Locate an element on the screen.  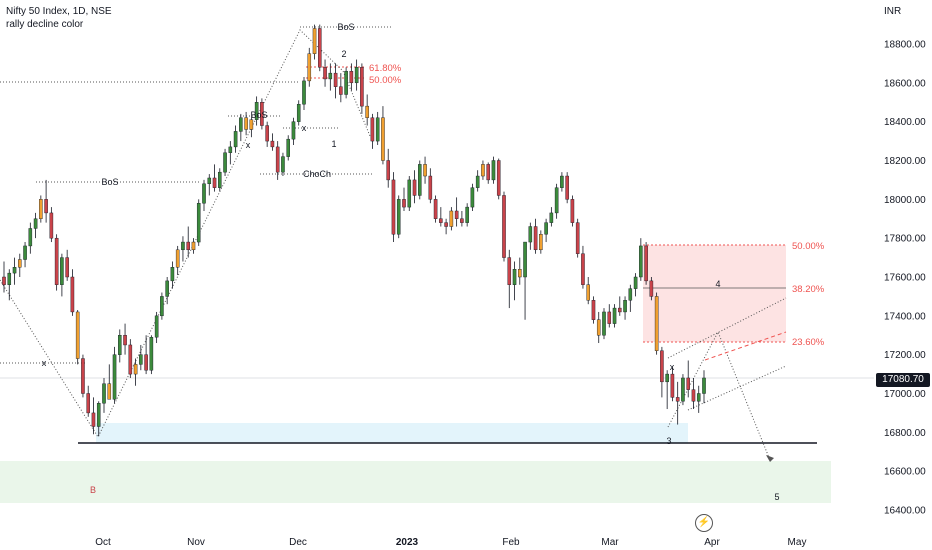
y-tick-label: 17800.00 is located at coordinates (905, 239).